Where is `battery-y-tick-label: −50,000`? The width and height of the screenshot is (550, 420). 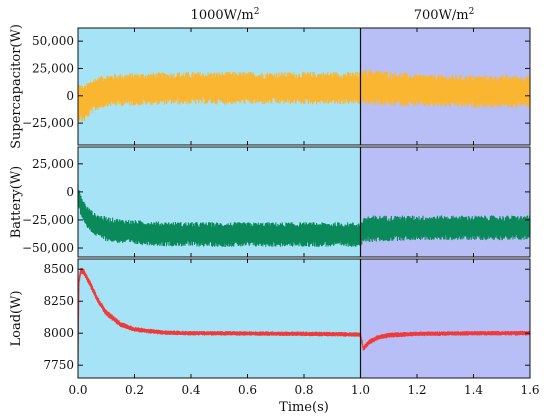
battery-y-tick-label: −50,000 is located at coordinates (48, 248).